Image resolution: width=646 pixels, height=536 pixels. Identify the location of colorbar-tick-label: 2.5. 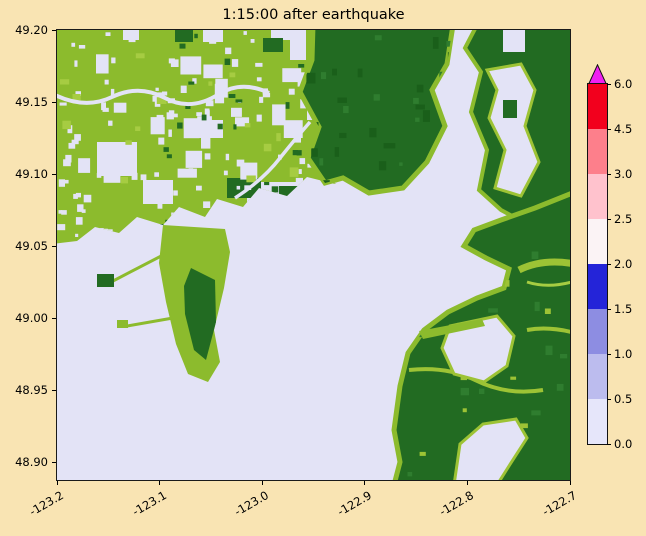
(623, 219).